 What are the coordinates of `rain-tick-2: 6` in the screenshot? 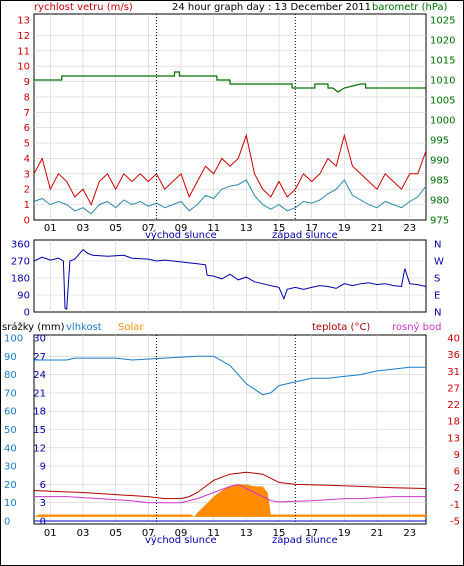 It's located at (43, 485).